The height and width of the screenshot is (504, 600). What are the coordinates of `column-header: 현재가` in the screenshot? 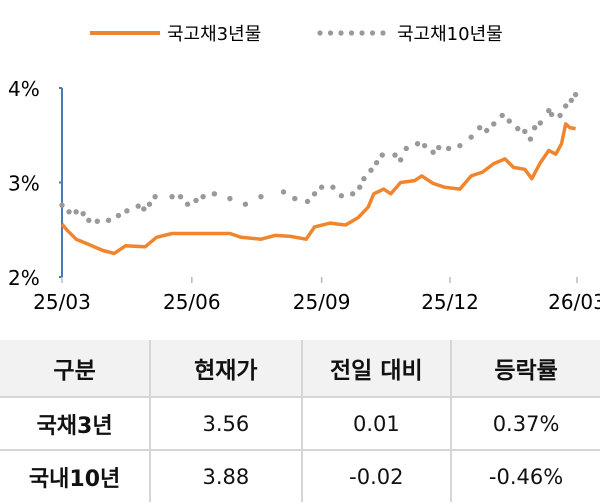 It's located at (226, 369).